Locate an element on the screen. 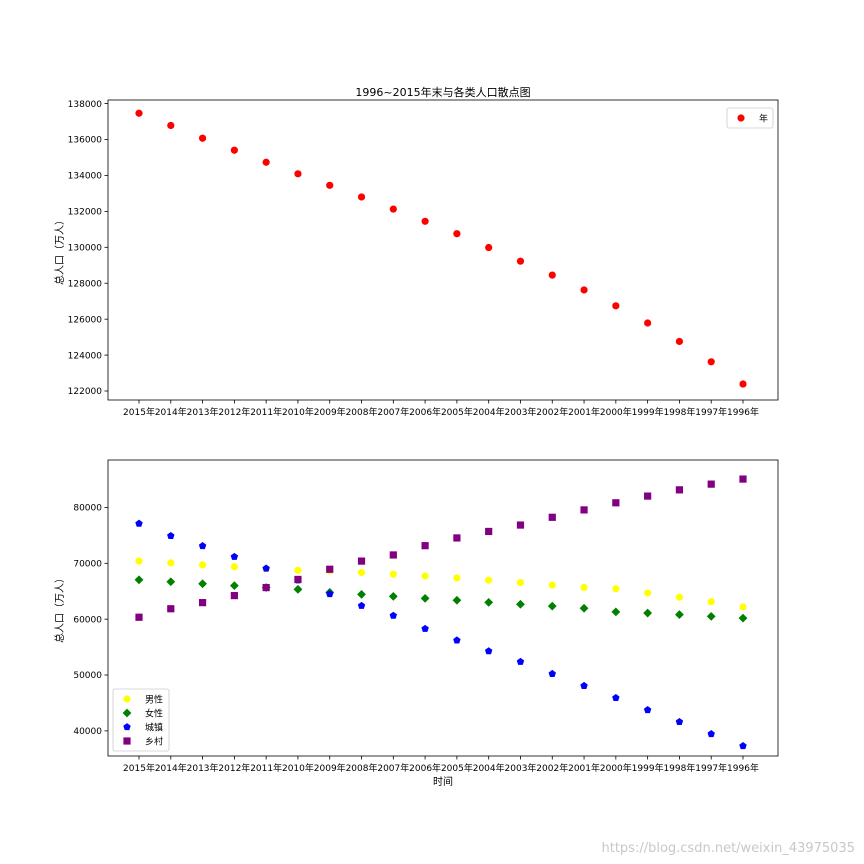 The height and width of the screenshot is (864, 864). chart-1-x-tick-label: 2005年 is located at coordinates (457, 412).